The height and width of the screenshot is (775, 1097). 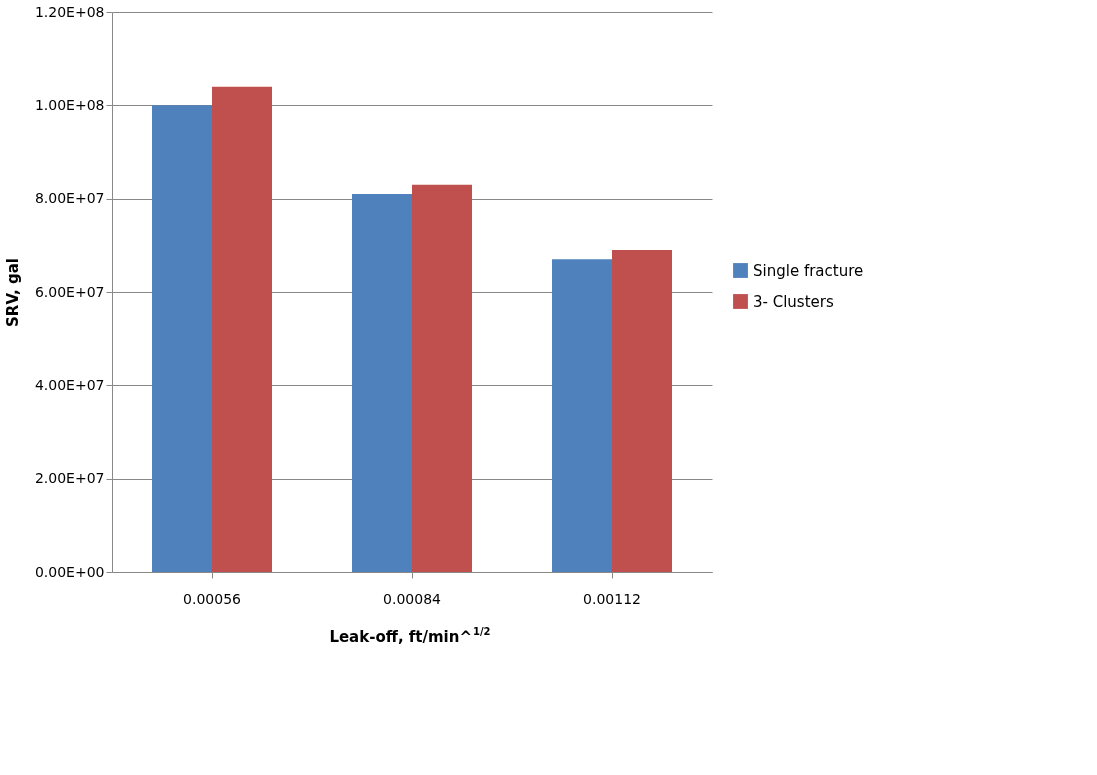 What do you see at coordinates (69, 478) in the screenshot?
I see `y-tick-label: 2.00E+07` at bounding box center [69, 478].